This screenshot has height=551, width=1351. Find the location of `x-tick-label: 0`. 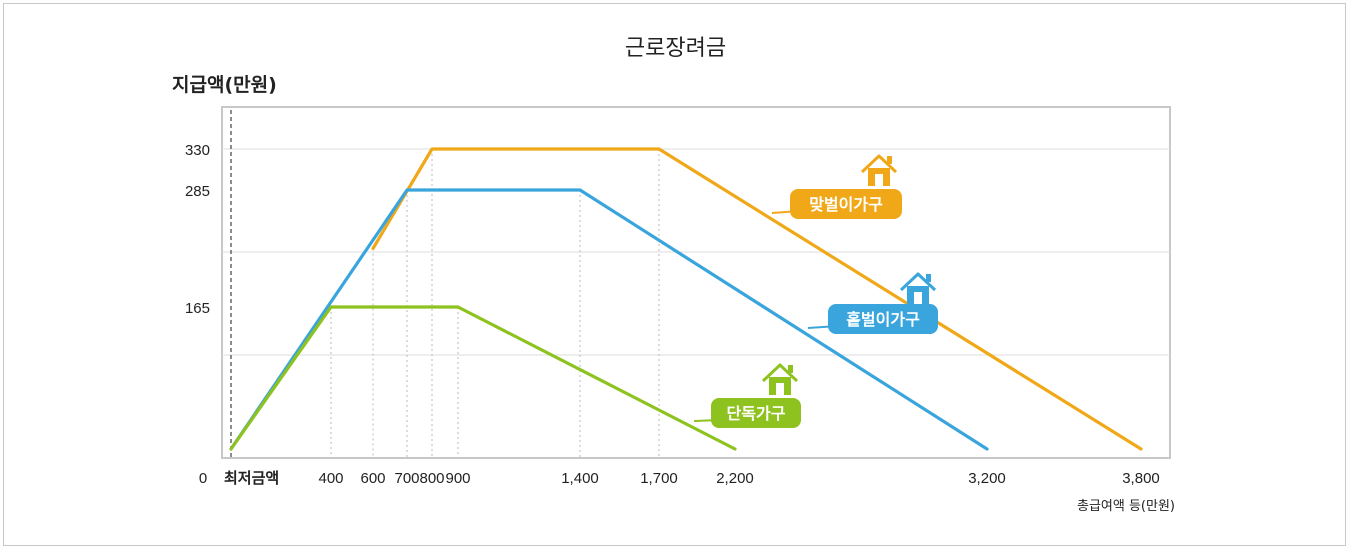

x-tick-label: 0 is located at coordinates (203, 478).